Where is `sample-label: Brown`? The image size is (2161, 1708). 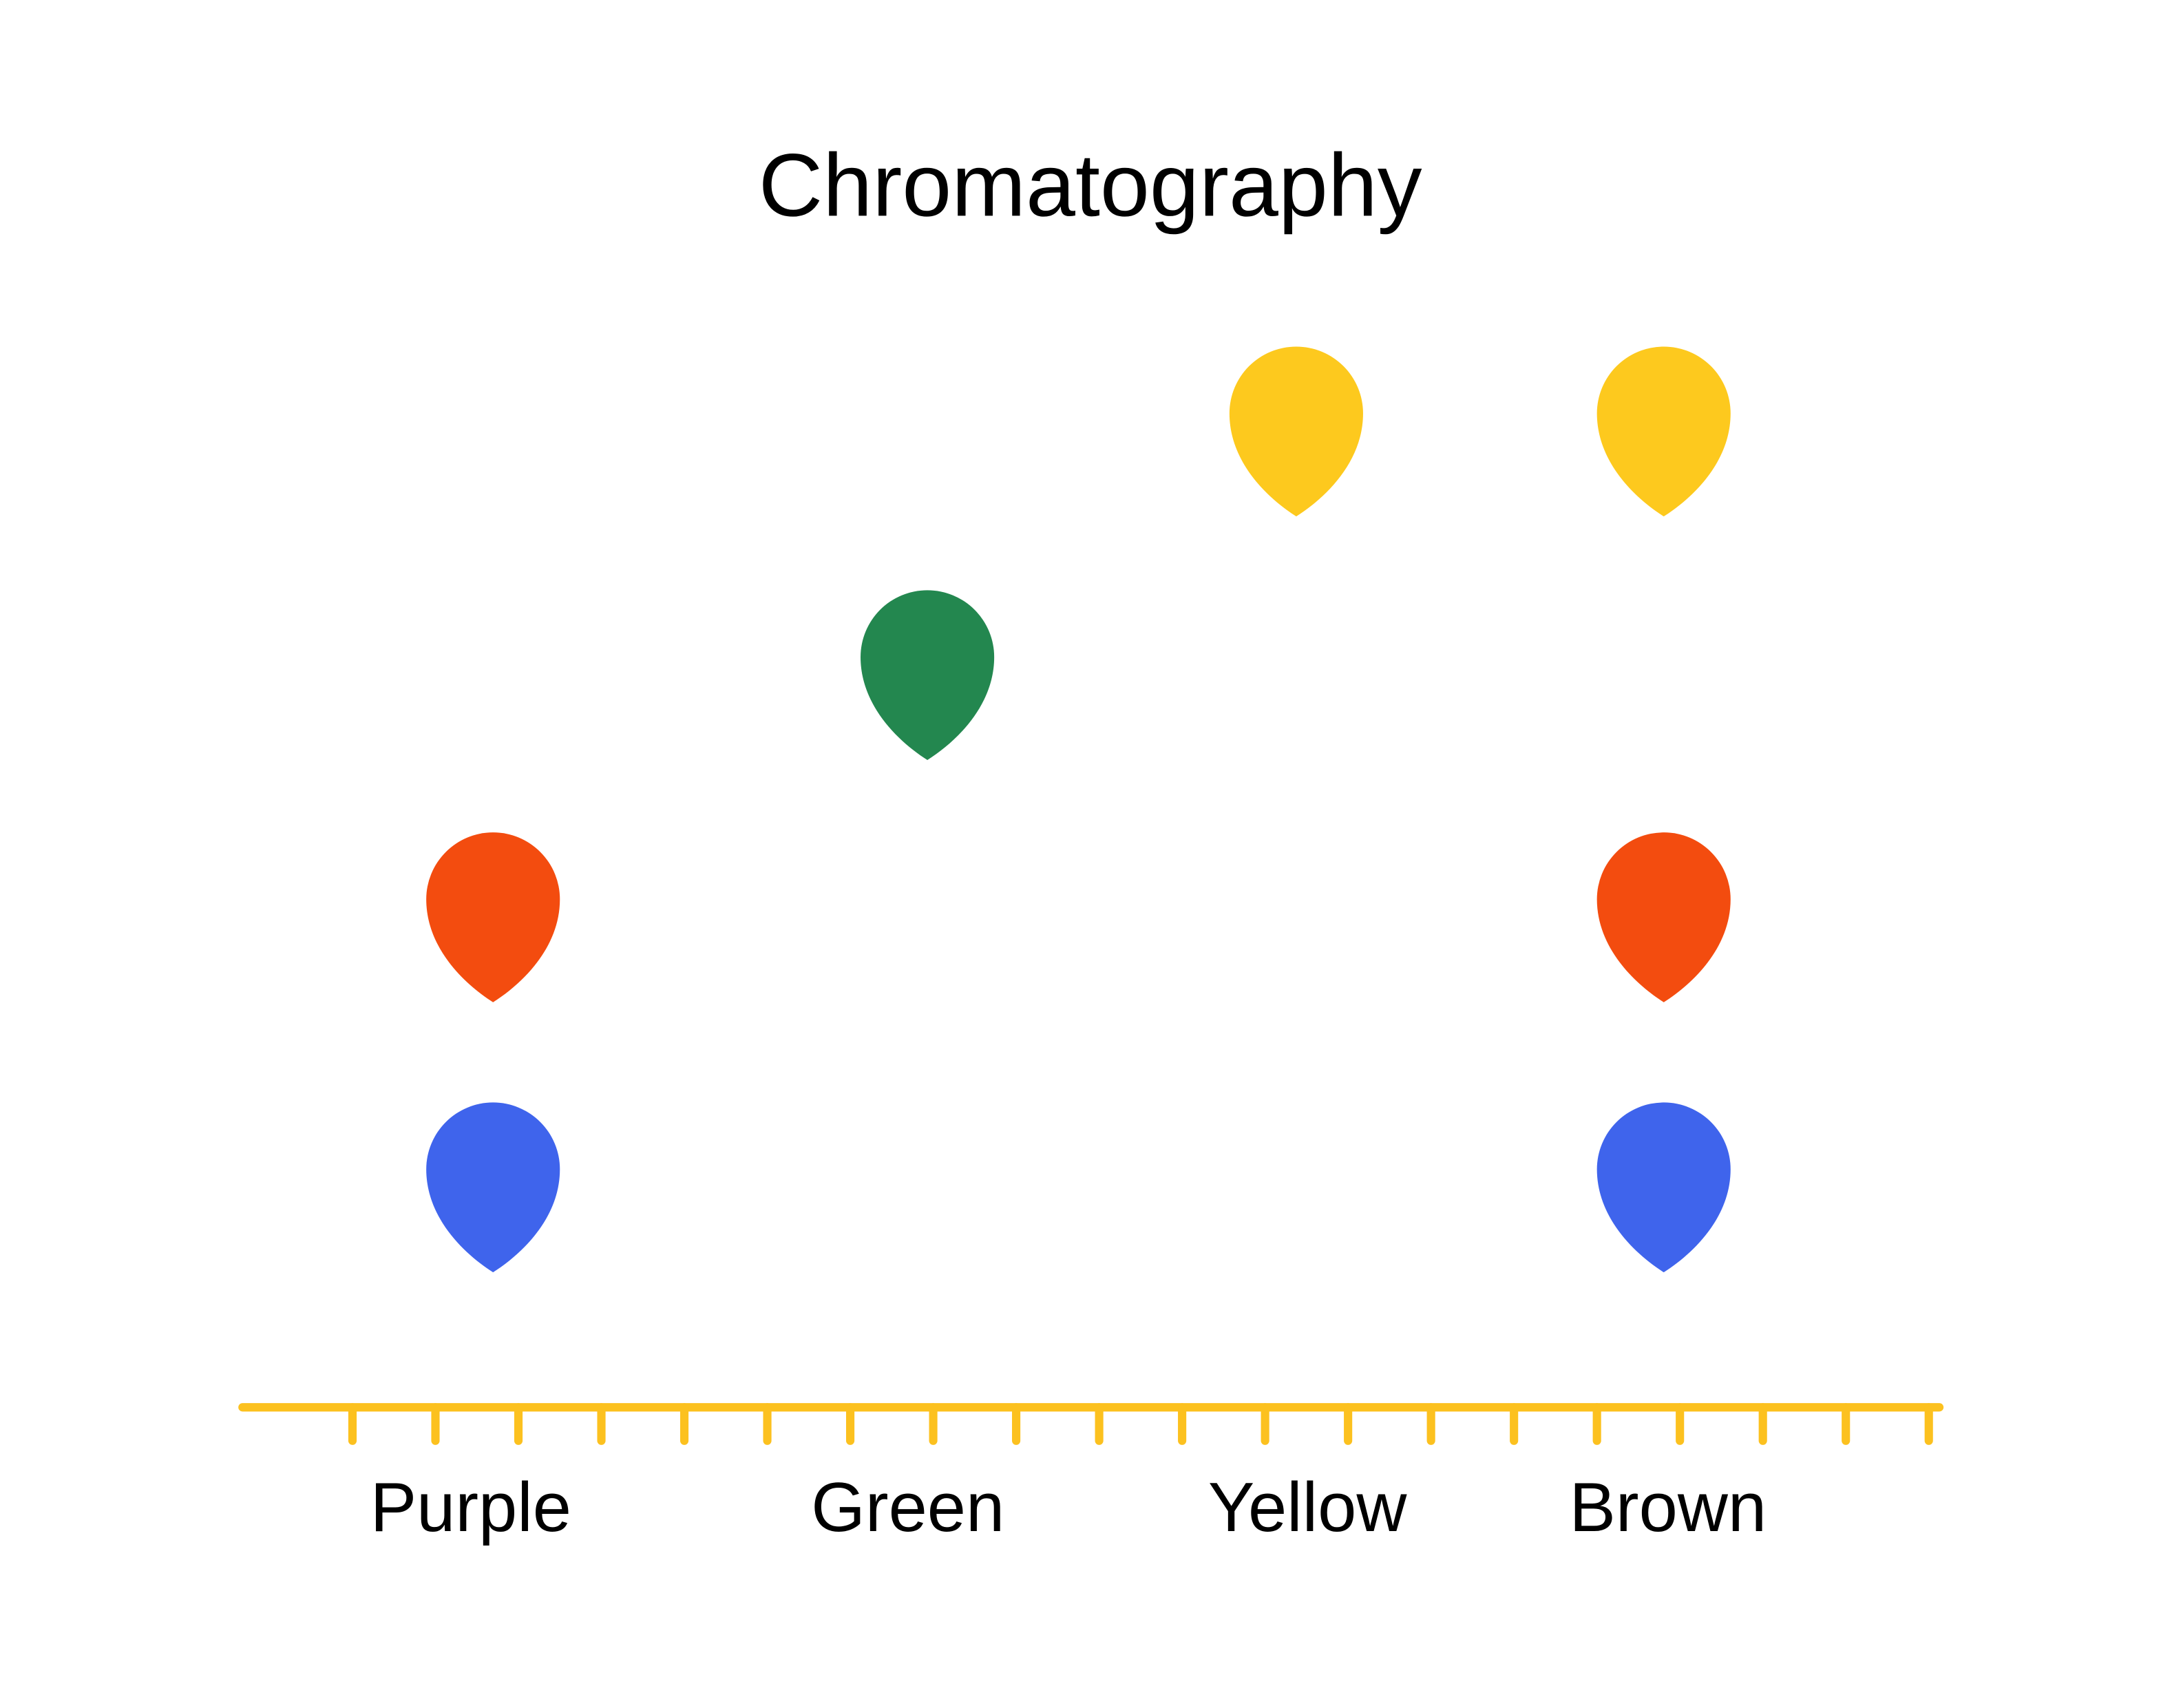 sample-label: Brown is located at coordinates (1669, 1507).